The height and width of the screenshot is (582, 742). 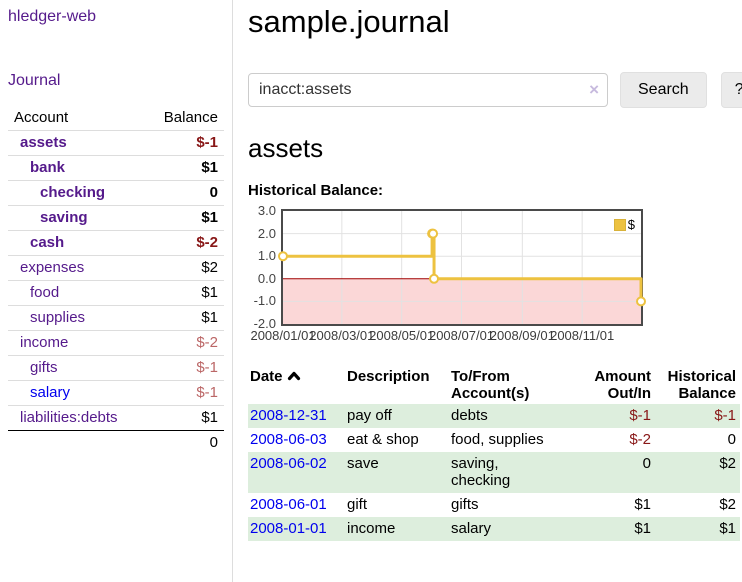 I want to click on transaction-accounts: saving, checking, so click(x=511, y=472).